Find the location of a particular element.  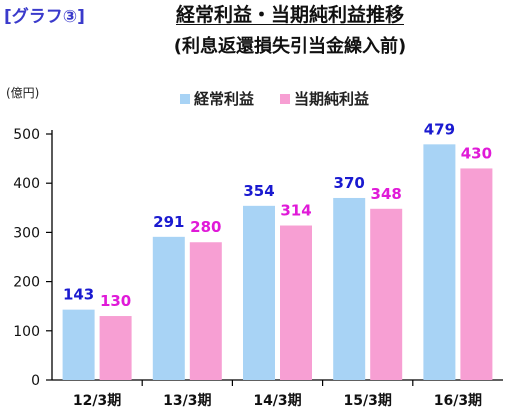

x-tick-label-2: 14/3期 is located at coordinates (277, 401).